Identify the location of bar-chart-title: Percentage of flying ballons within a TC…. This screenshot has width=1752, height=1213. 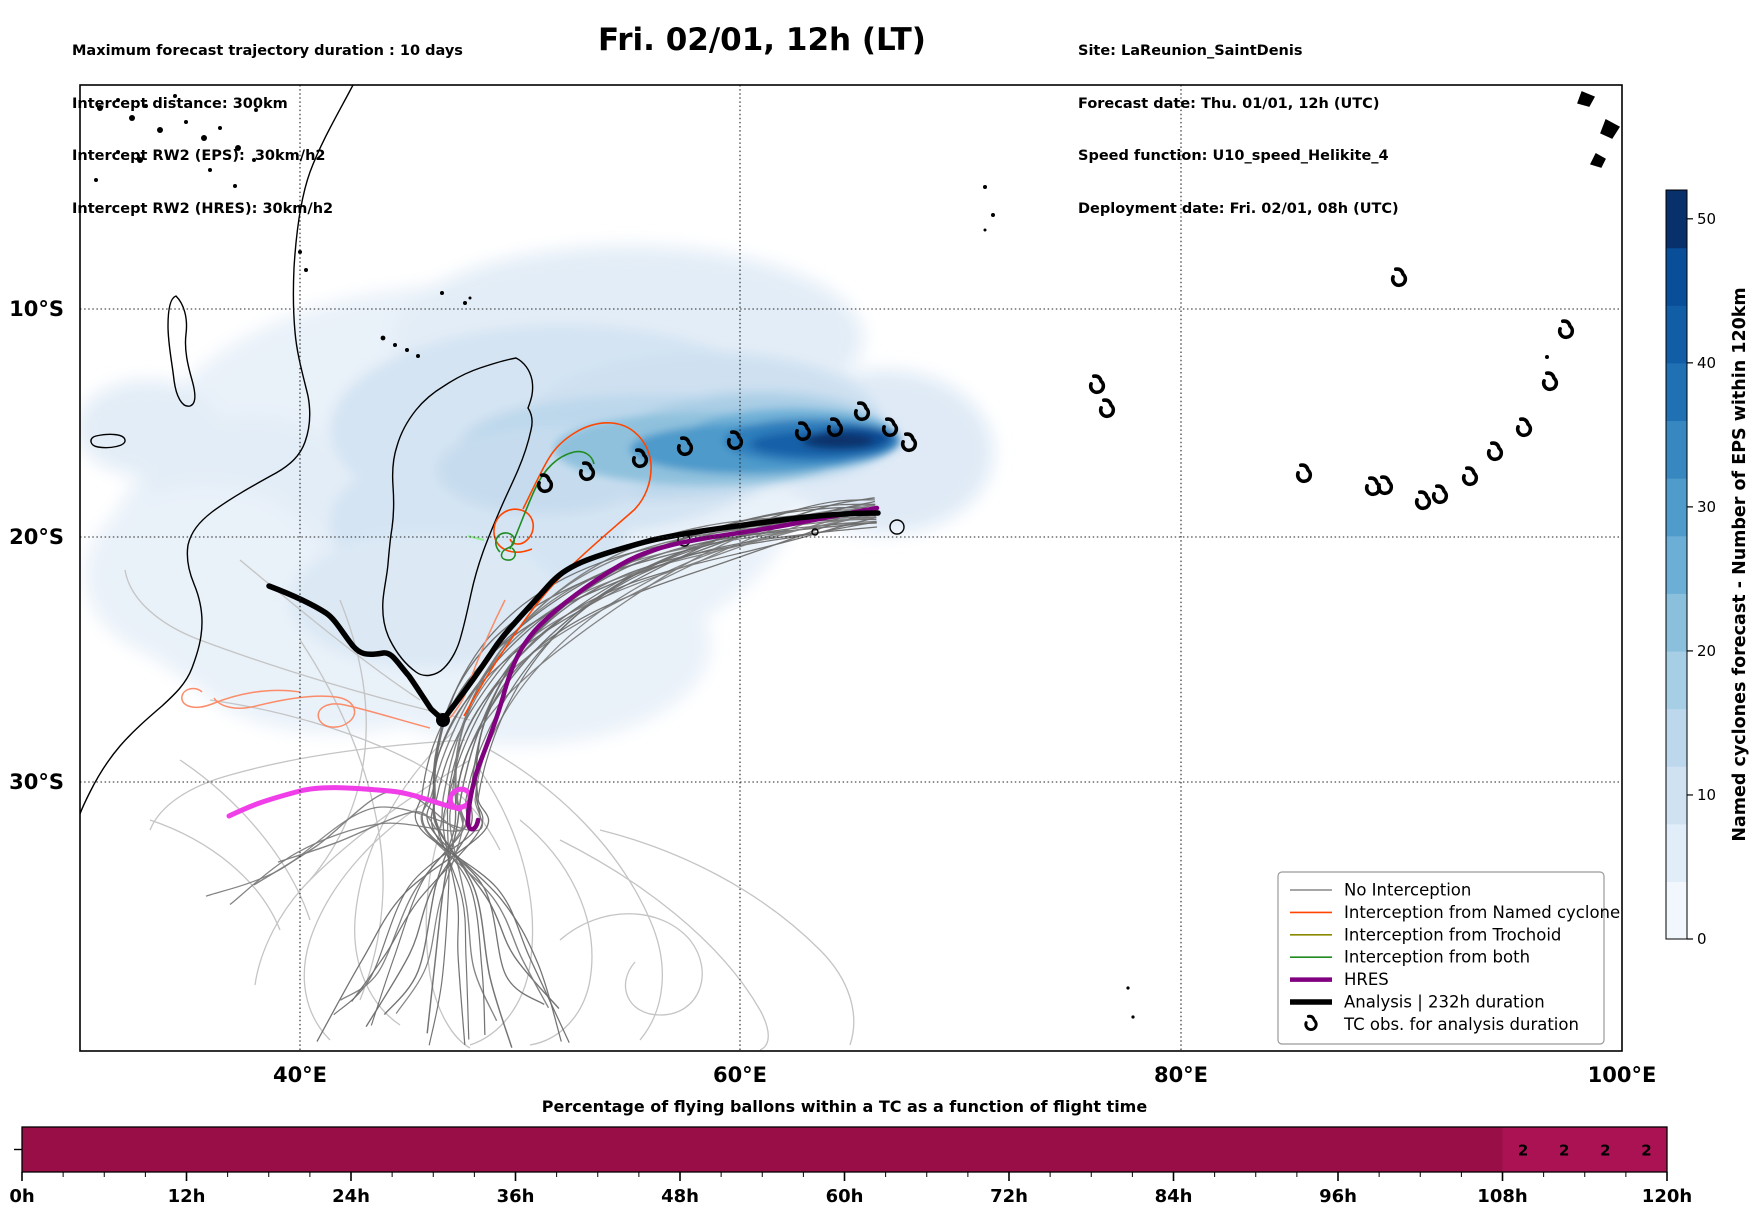
(845, 1106).